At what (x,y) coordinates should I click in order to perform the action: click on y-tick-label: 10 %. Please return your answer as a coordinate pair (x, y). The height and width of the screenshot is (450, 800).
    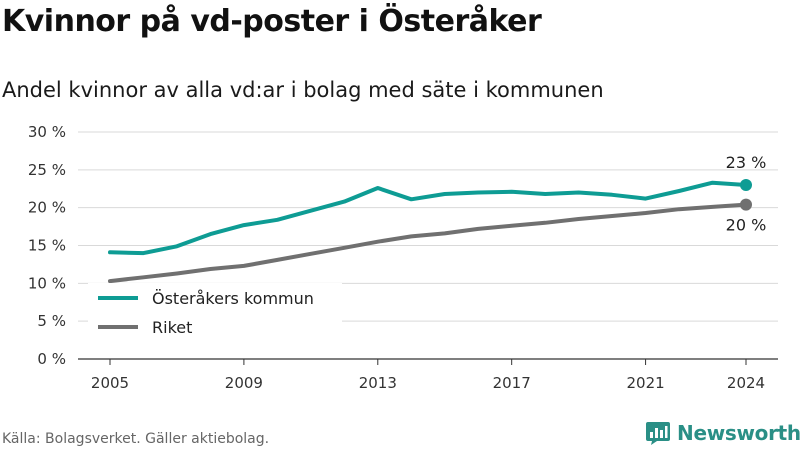
    Looking at the image, I should click on (47, 283).